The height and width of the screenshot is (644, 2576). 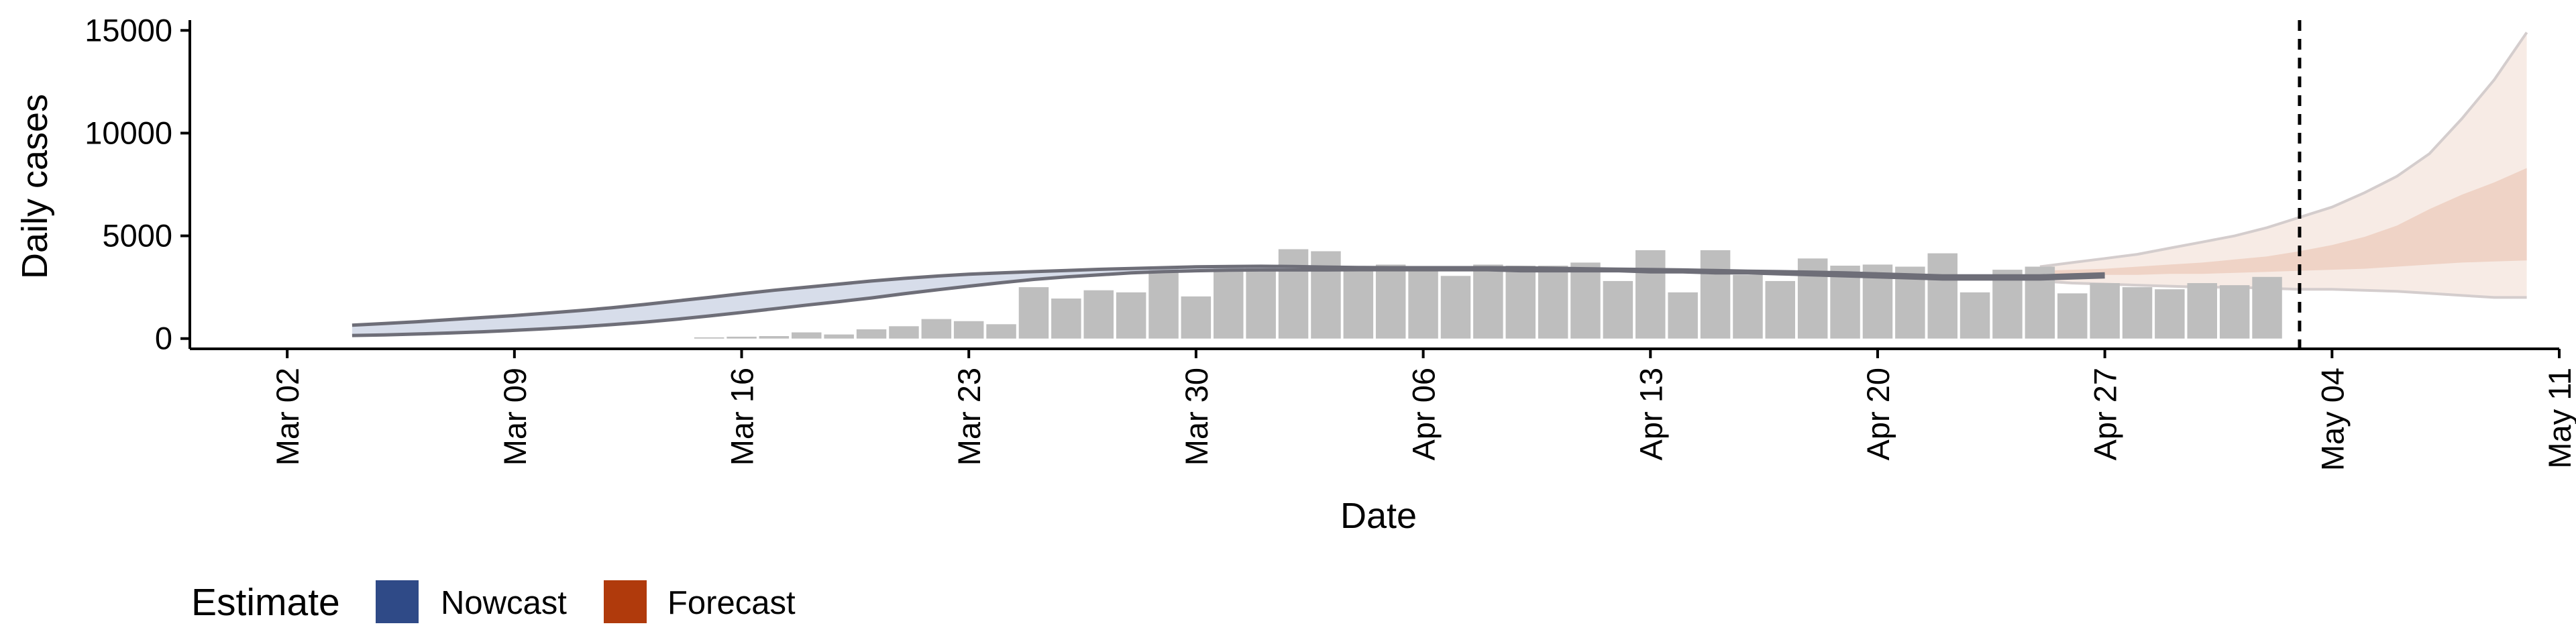 I want to click on forecast-upper-line, so click(x=2283, y=150).